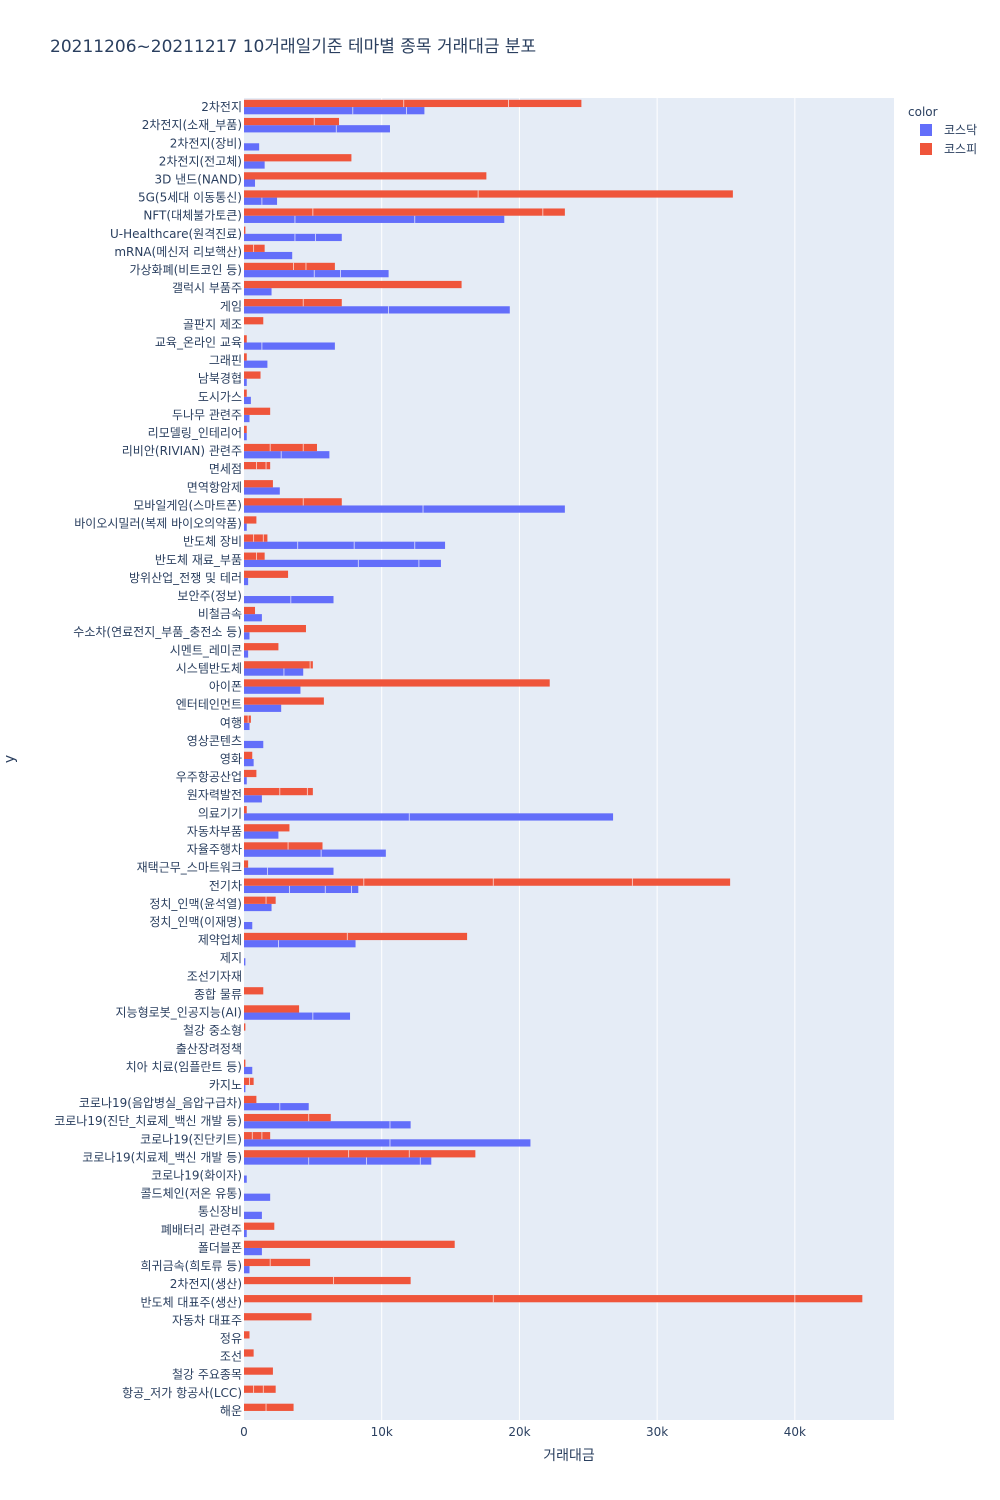  Describe the element at coordinates (923, 112) in the screenshot. I see `legend-title: color` at that location.